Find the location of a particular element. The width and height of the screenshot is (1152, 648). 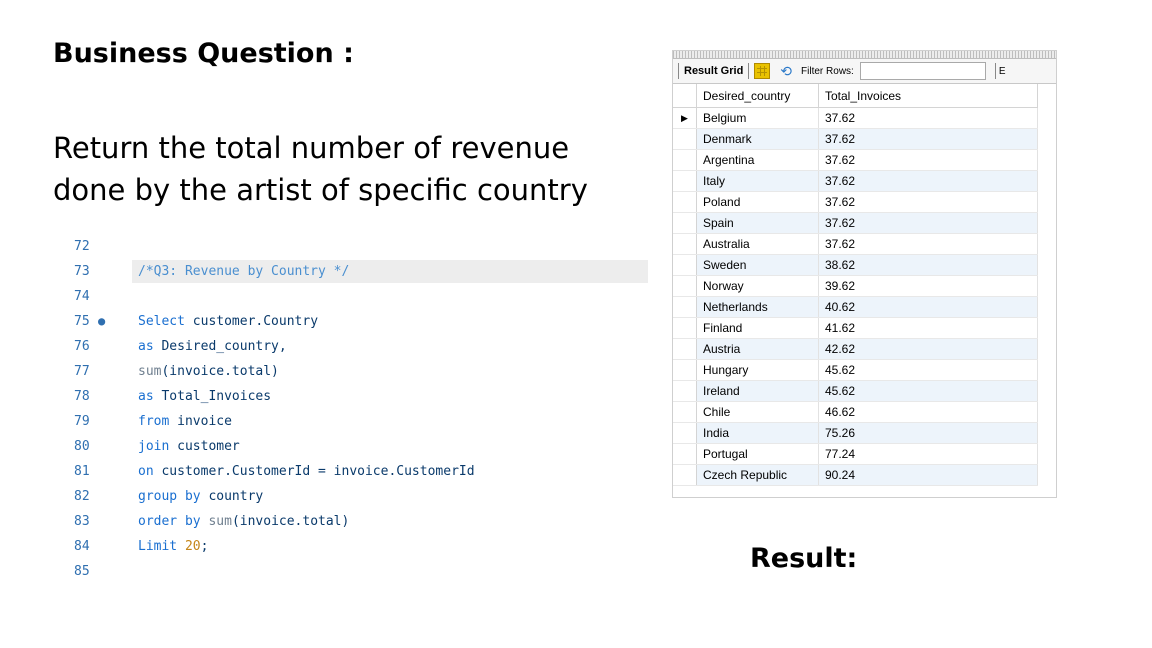

table-row: Finland 41.62 is located at coordinates (855, 328).